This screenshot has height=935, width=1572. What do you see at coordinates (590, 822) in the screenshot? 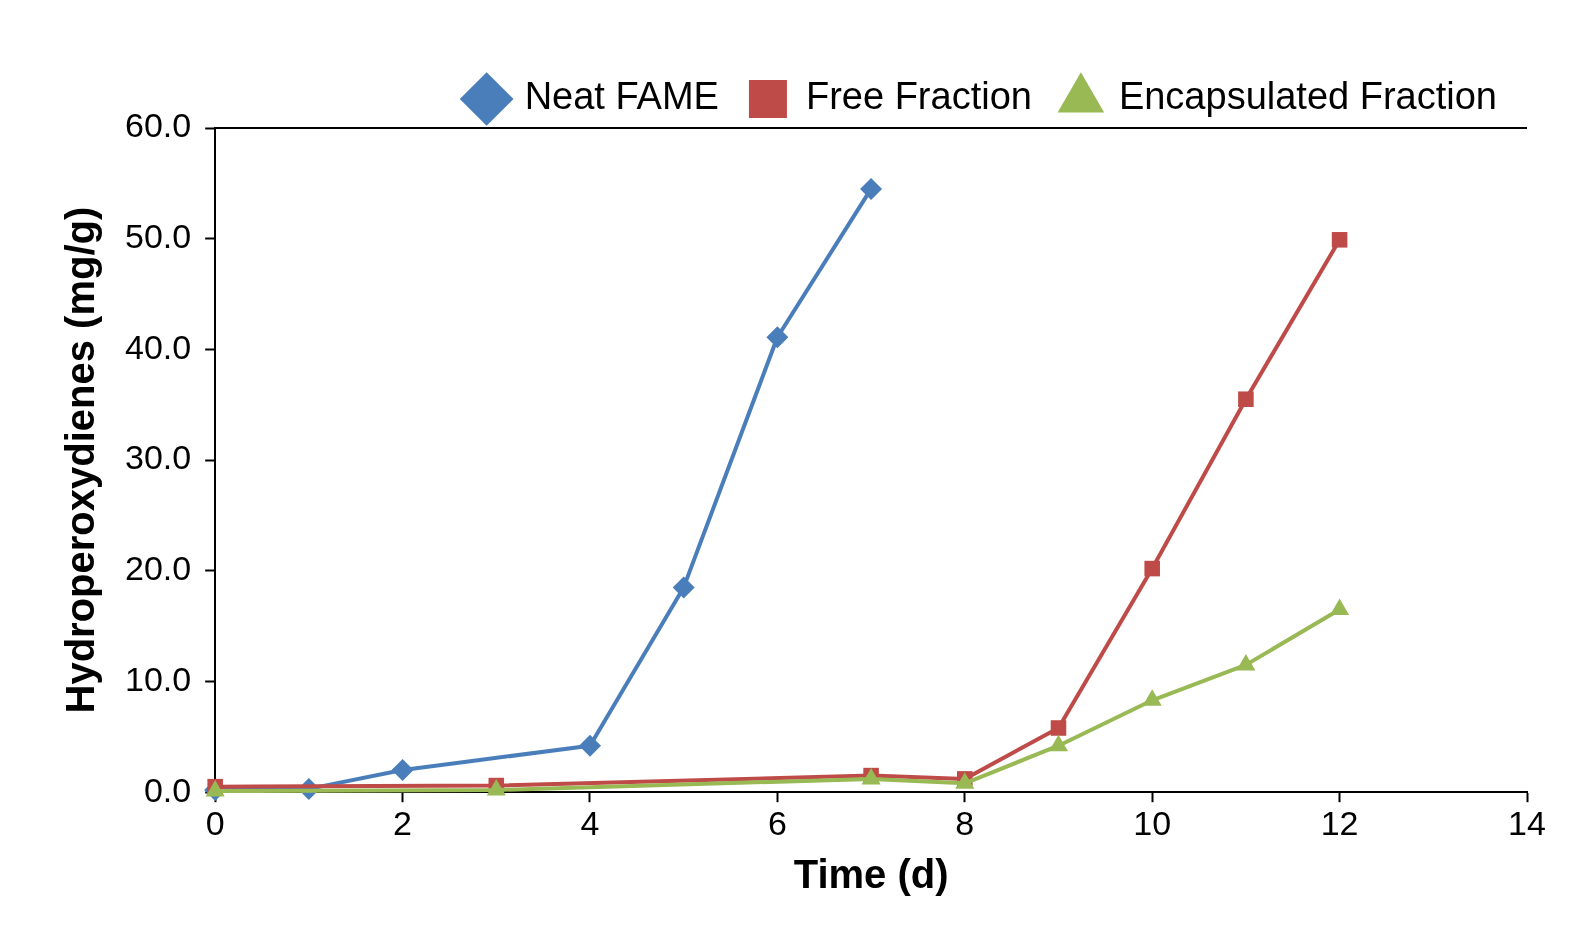
I see `x-tick-label: 4` at bounding box center [590, 822].